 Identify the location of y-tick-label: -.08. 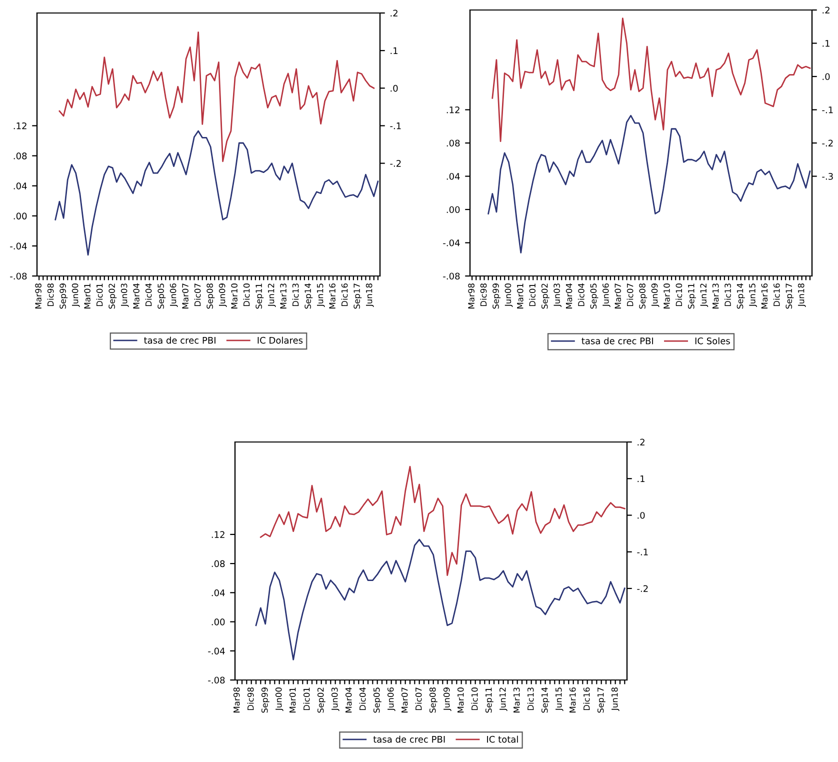
(18, 276).